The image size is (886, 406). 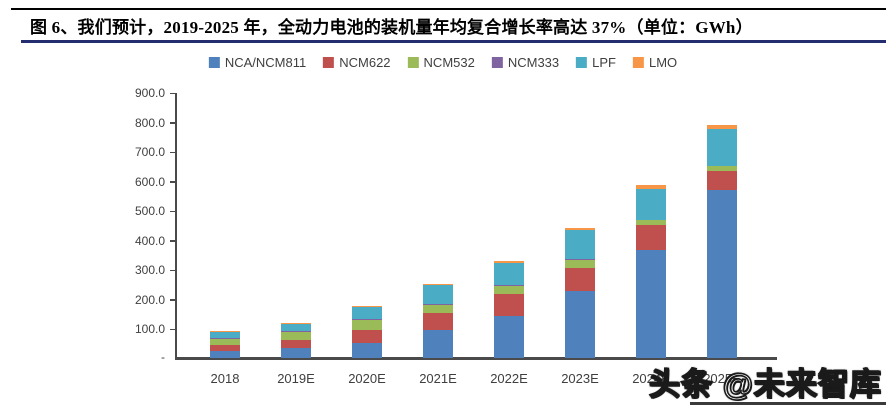 What do you see at coordinates (149, 93) in the screenshot?
I see `y-axis-label: 900.0` at bounding box center [149, 93].